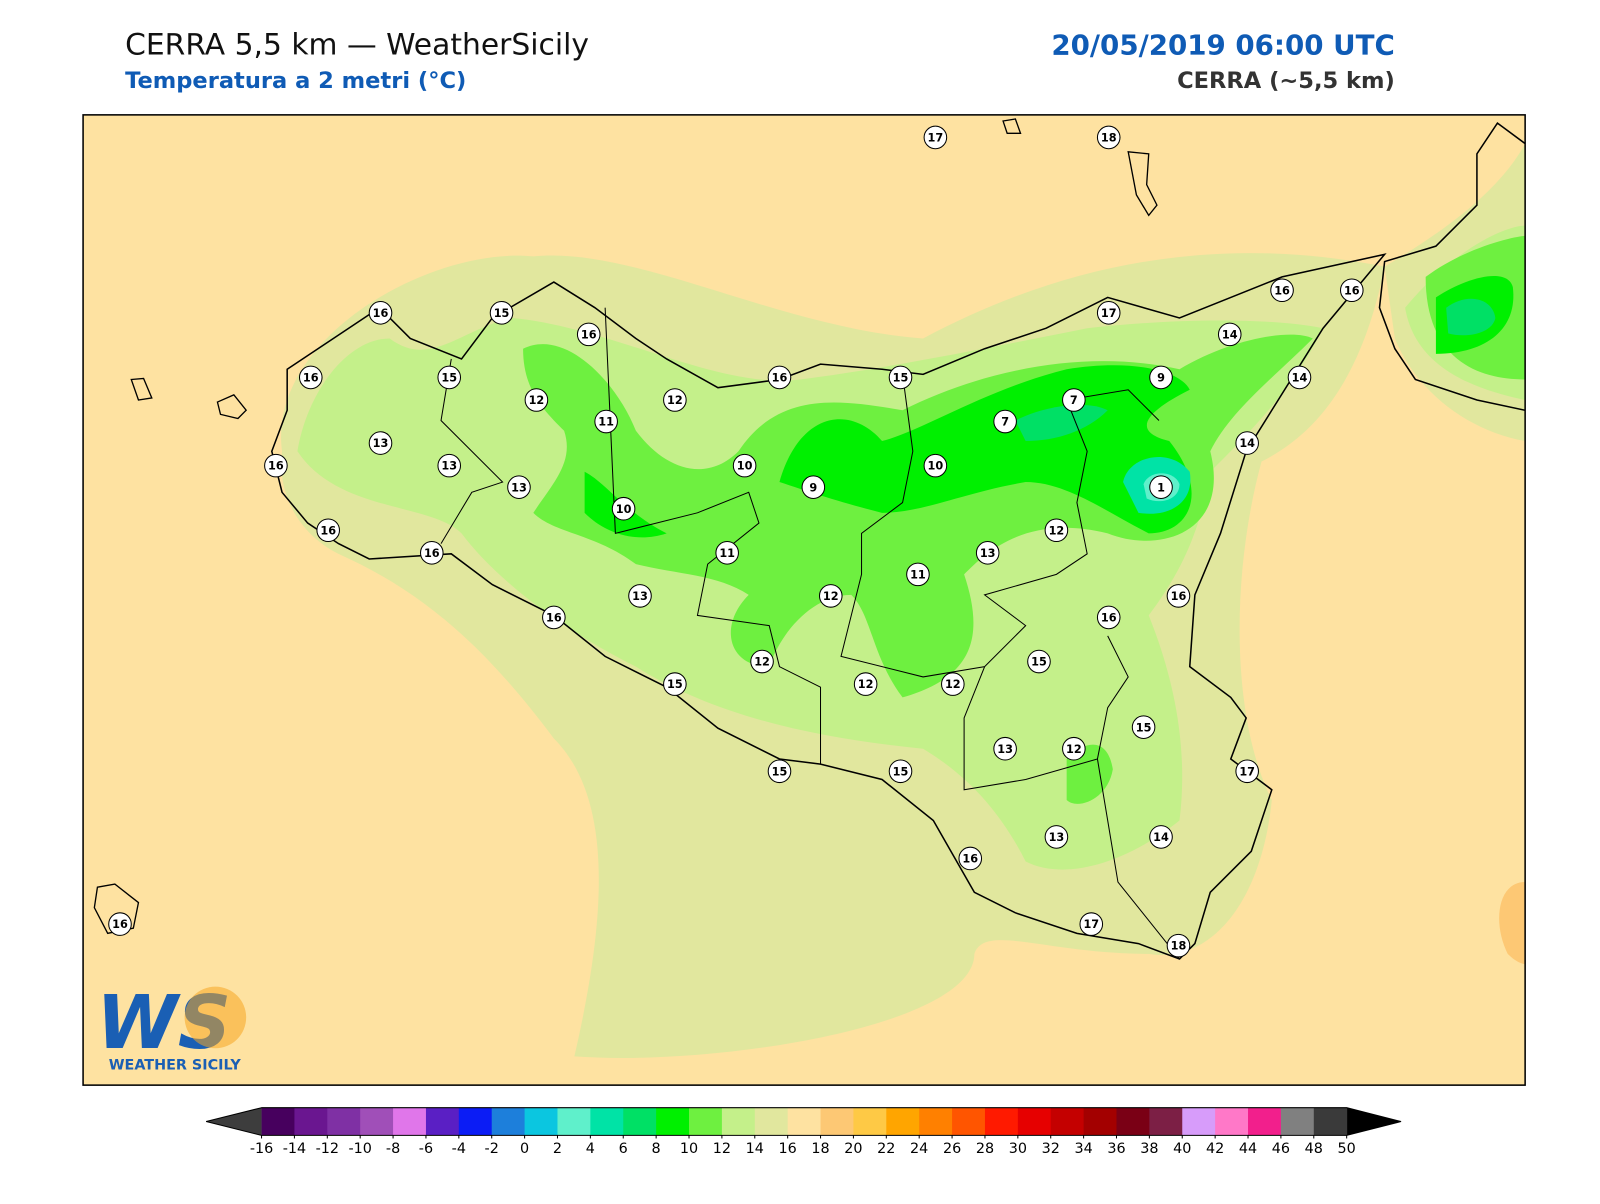  I want to click on colorbar-tick-label: 14, so click(755, 1149).